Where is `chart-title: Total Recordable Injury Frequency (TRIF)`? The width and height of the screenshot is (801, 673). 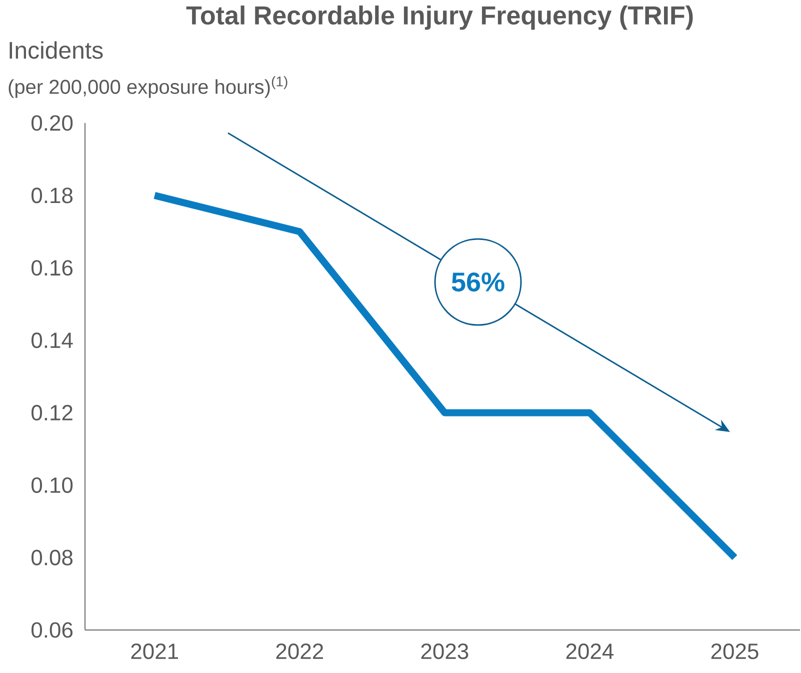 chart-title: Total Recordable Injury Frequency (TRIF) is located at coordinates (439, 18).